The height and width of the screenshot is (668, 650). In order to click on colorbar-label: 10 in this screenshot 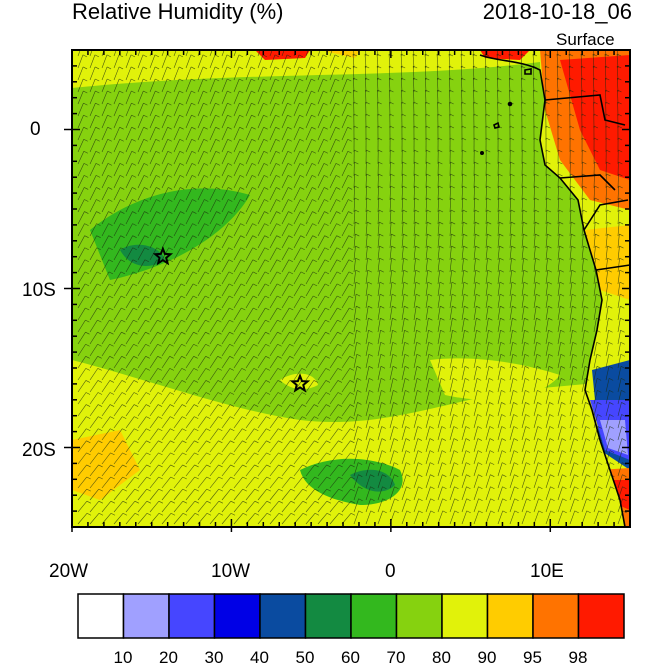, I will do `click(123, 658)`.